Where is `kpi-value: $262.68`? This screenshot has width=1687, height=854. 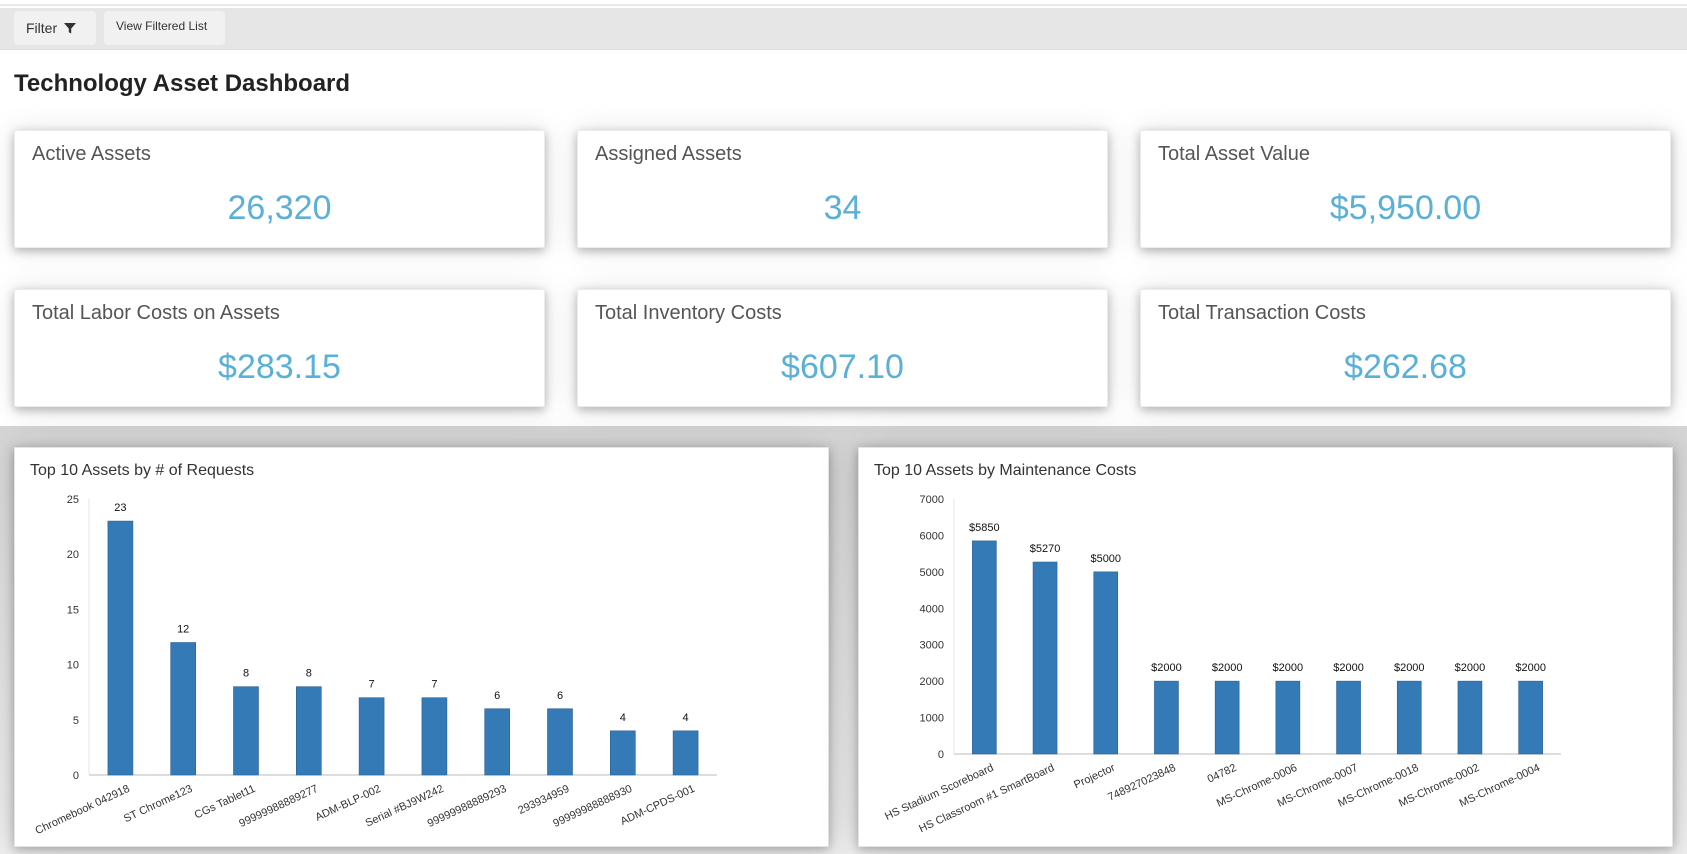
kpi-value: $262.68 is located at coordinates (1405, 367).